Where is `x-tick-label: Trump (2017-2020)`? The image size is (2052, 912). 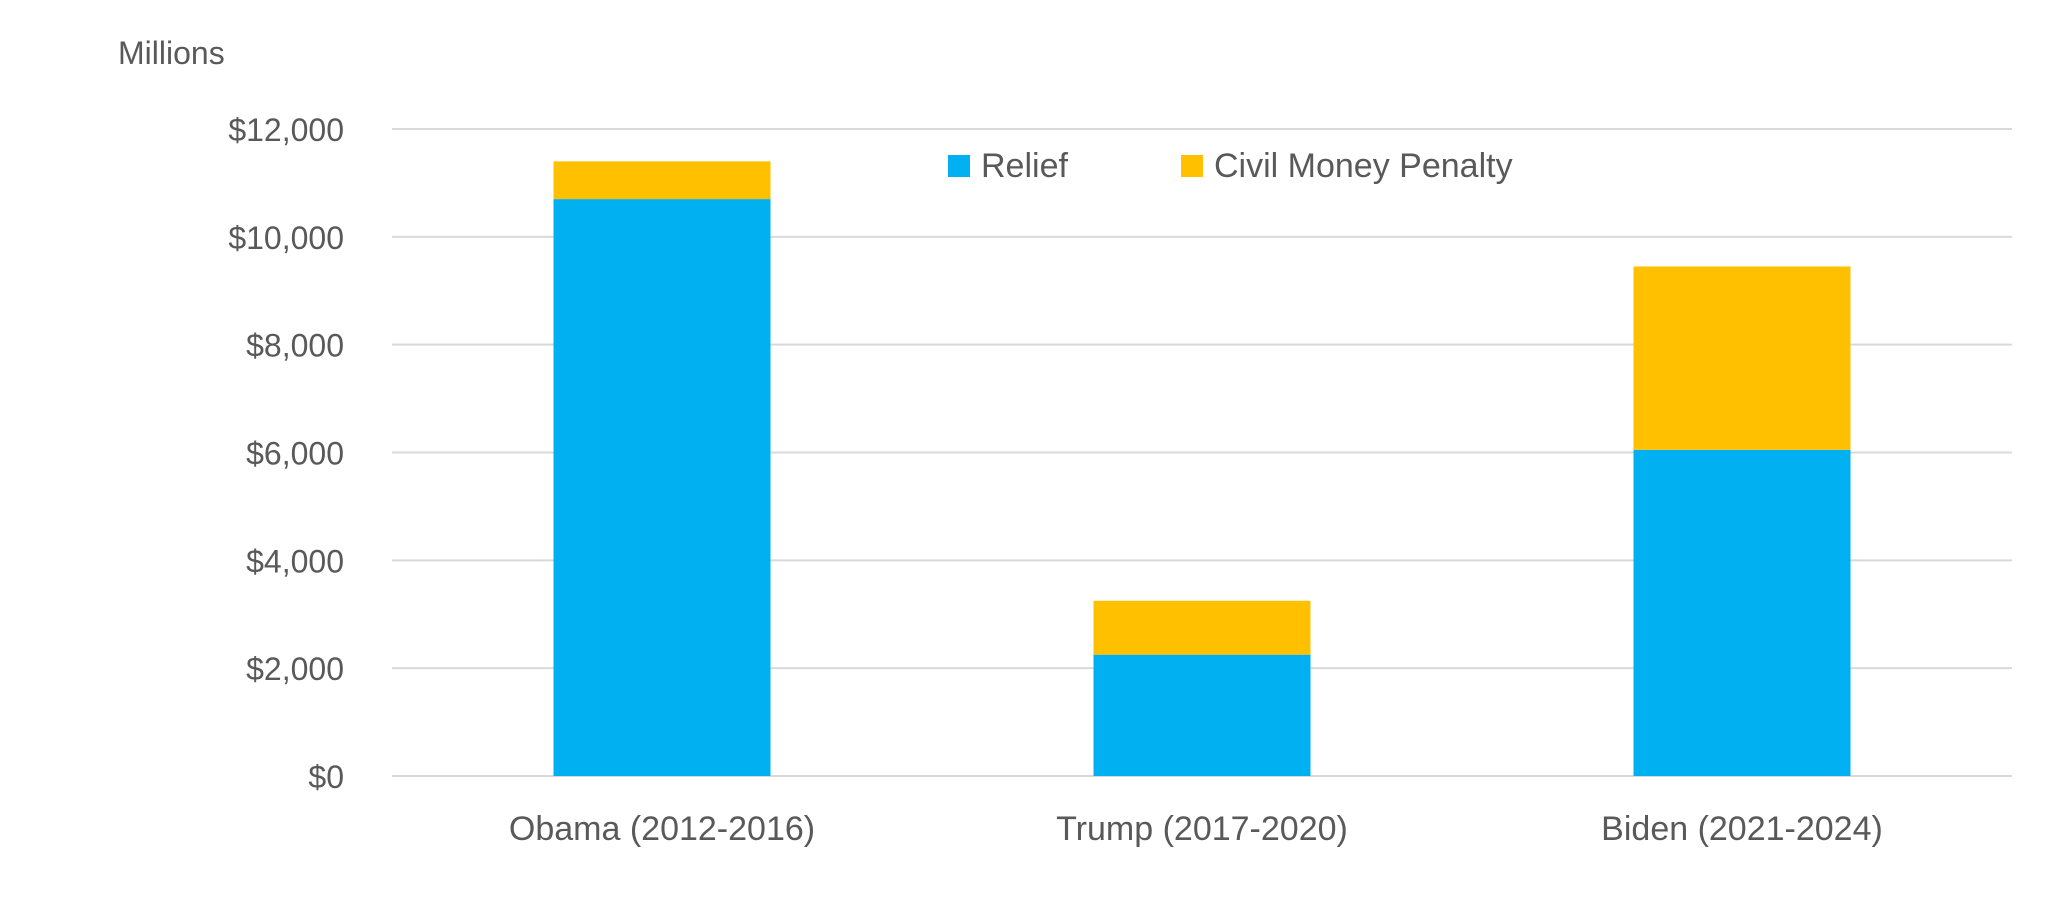 x-tick-label: Trump (2017-2020) is located at coordinates (1202, 829).